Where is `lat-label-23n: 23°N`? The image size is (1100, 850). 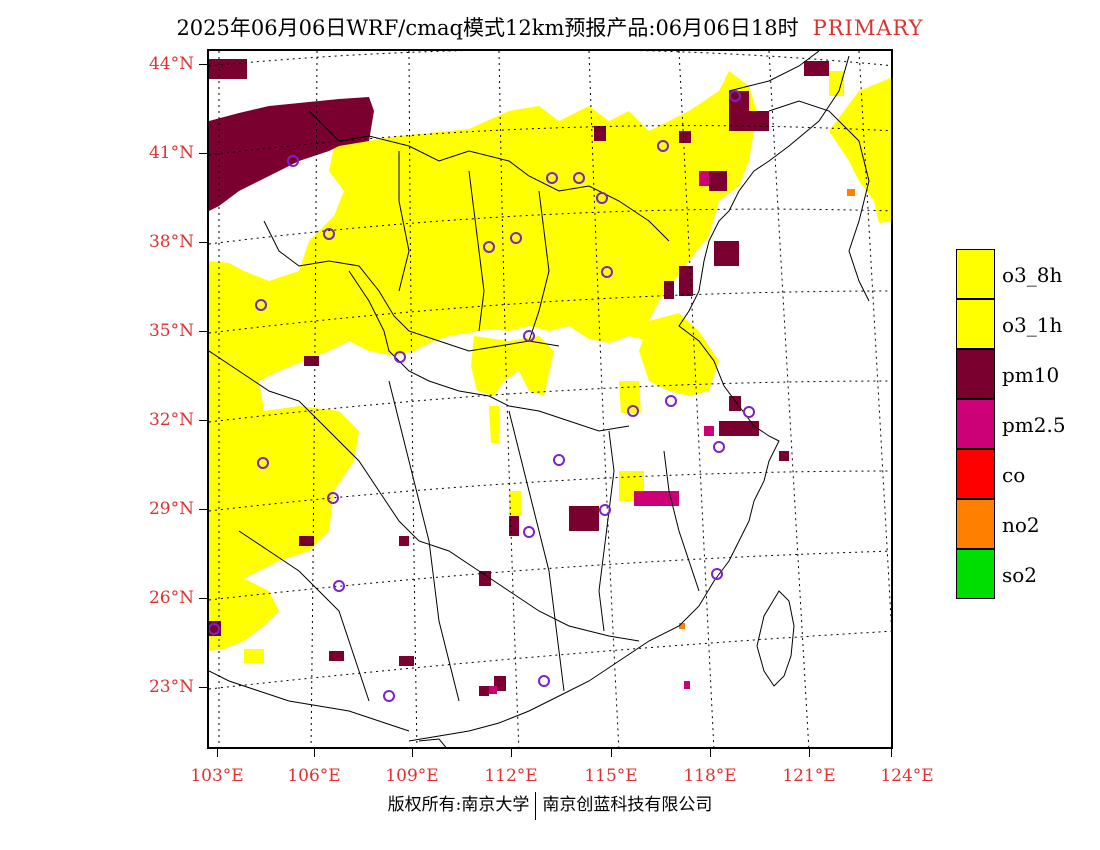 lat-label-23n: 23°N is located at coordinates (171, 687).